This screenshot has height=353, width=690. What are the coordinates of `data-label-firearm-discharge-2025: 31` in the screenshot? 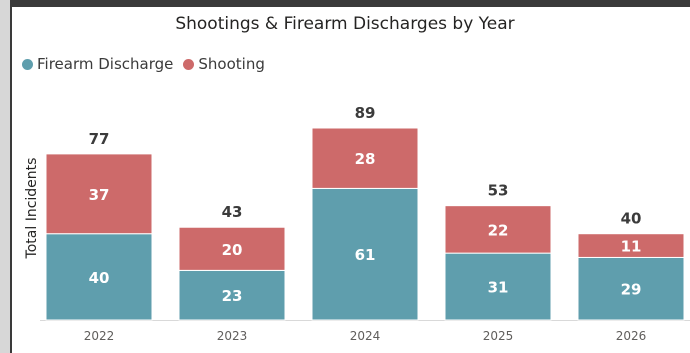 It's located at (498, 288).